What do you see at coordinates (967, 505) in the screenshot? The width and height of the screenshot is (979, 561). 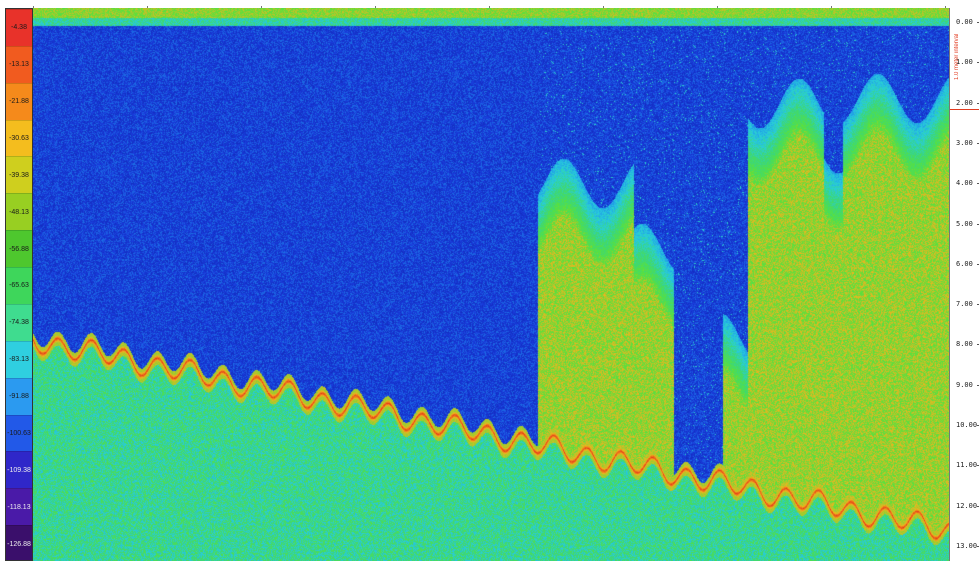 I see `depth-label: 12.00` at bounding box center [967, 505].